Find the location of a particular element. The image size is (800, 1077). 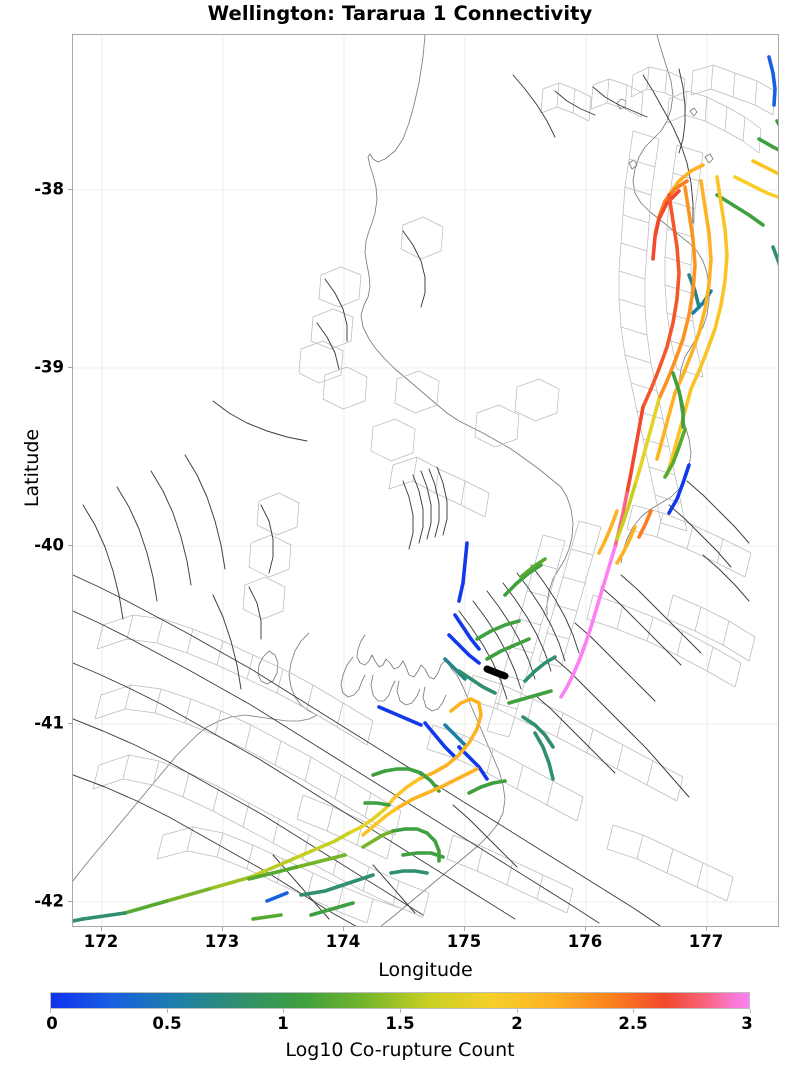

colorbar-tick-label: 1.5 is located at coordinates (400, 1023).